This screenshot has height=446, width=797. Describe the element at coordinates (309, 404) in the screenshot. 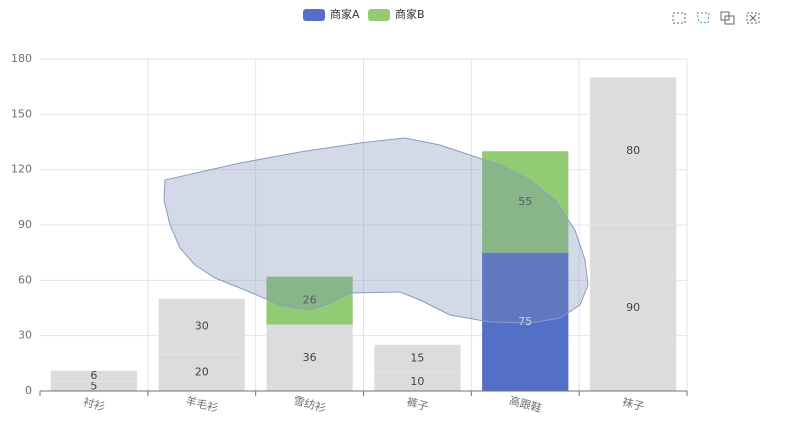

I see `x-tick-label: 雪纺衫` at that location.